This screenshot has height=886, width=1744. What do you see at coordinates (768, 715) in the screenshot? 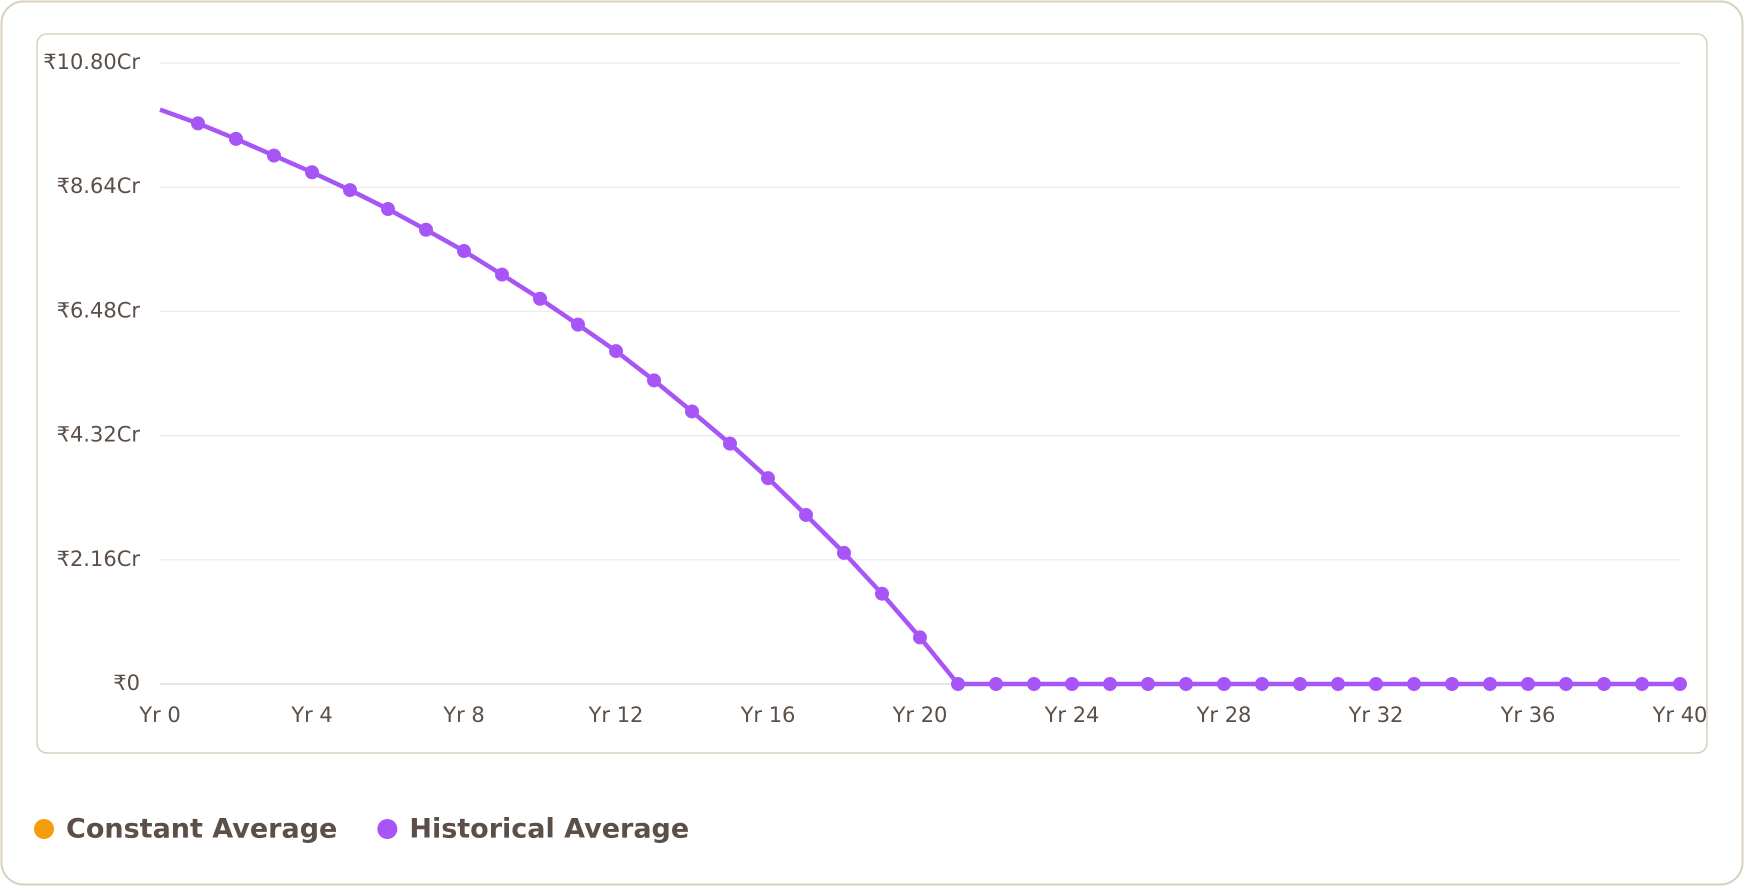
I see `x-tick-label: Yr 16` at bounding box center [768, 715].